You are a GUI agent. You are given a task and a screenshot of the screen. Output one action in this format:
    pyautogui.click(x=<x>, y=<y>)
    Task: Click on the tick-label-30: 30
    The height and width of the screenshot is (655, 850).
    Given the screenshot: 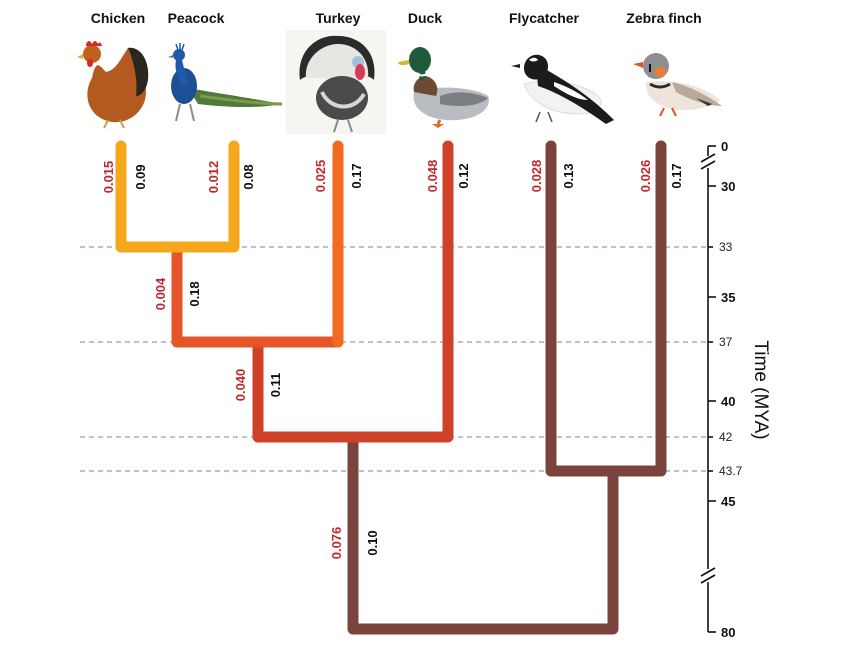 What is the action you would take?
    pyautogui.click(x=728, y=186)
    